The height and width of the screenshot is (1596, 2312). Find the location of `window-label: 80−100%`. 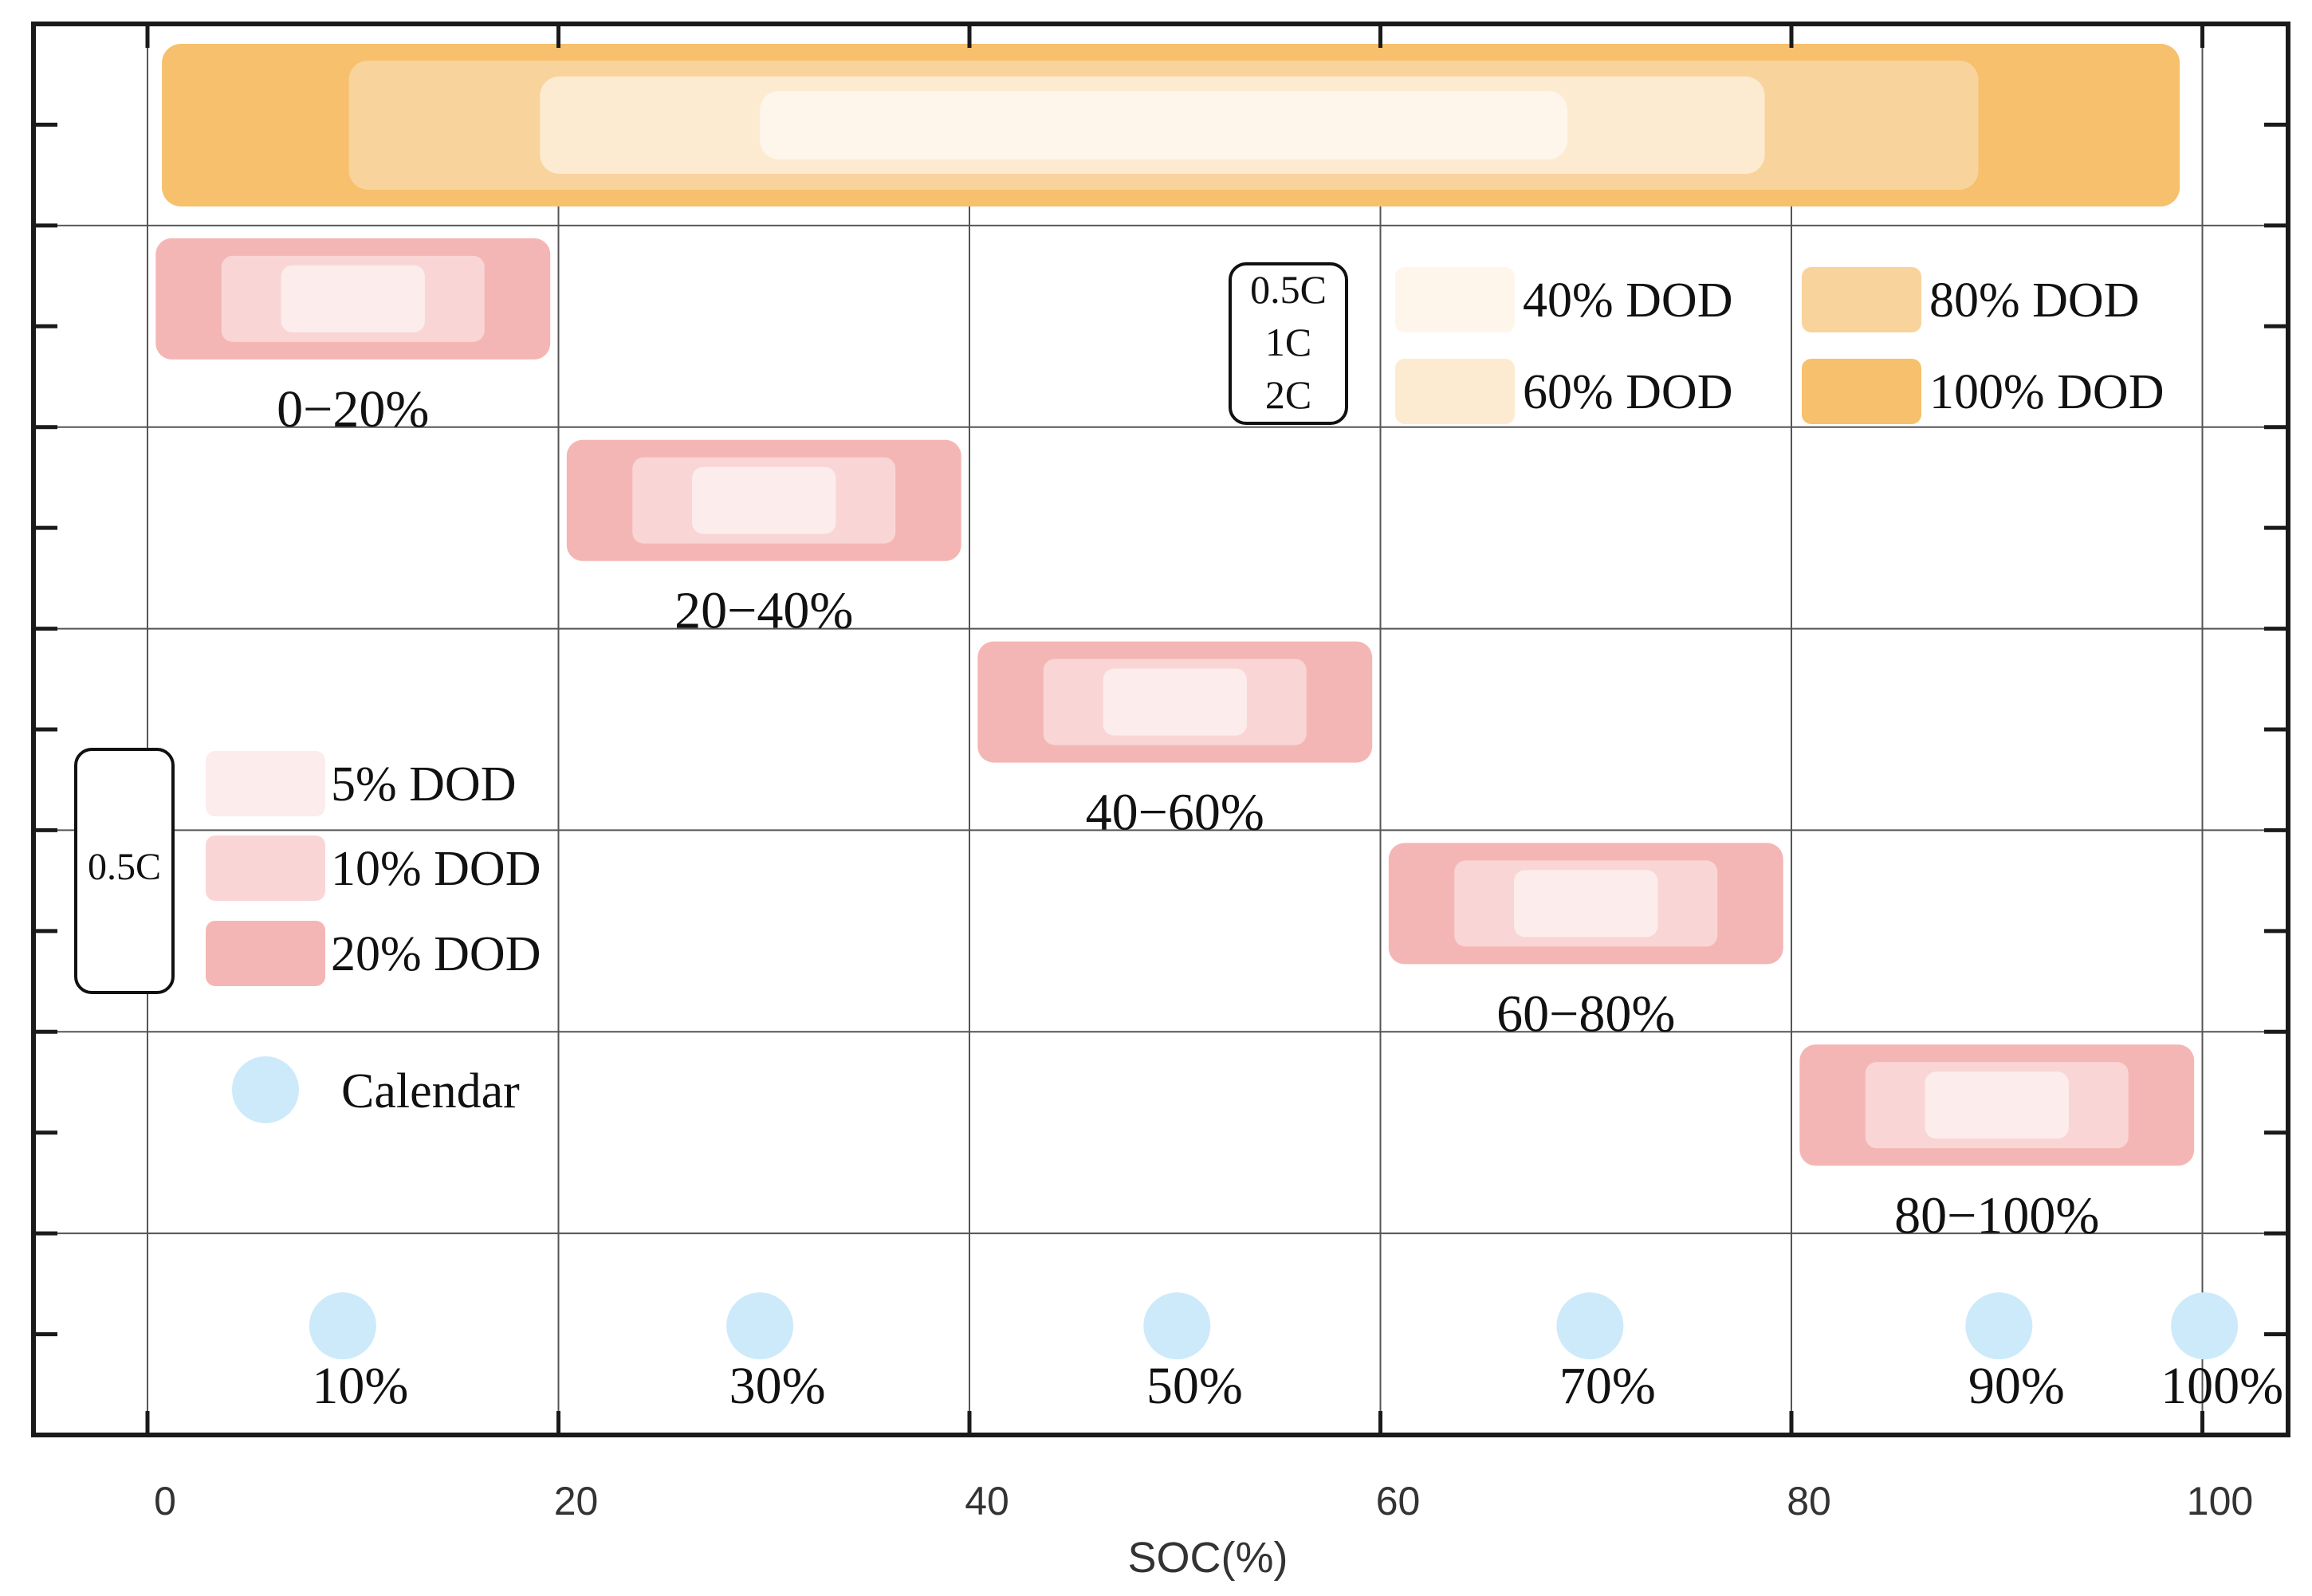

window-label: 80−100% is located at coordinates (1996, 1215).